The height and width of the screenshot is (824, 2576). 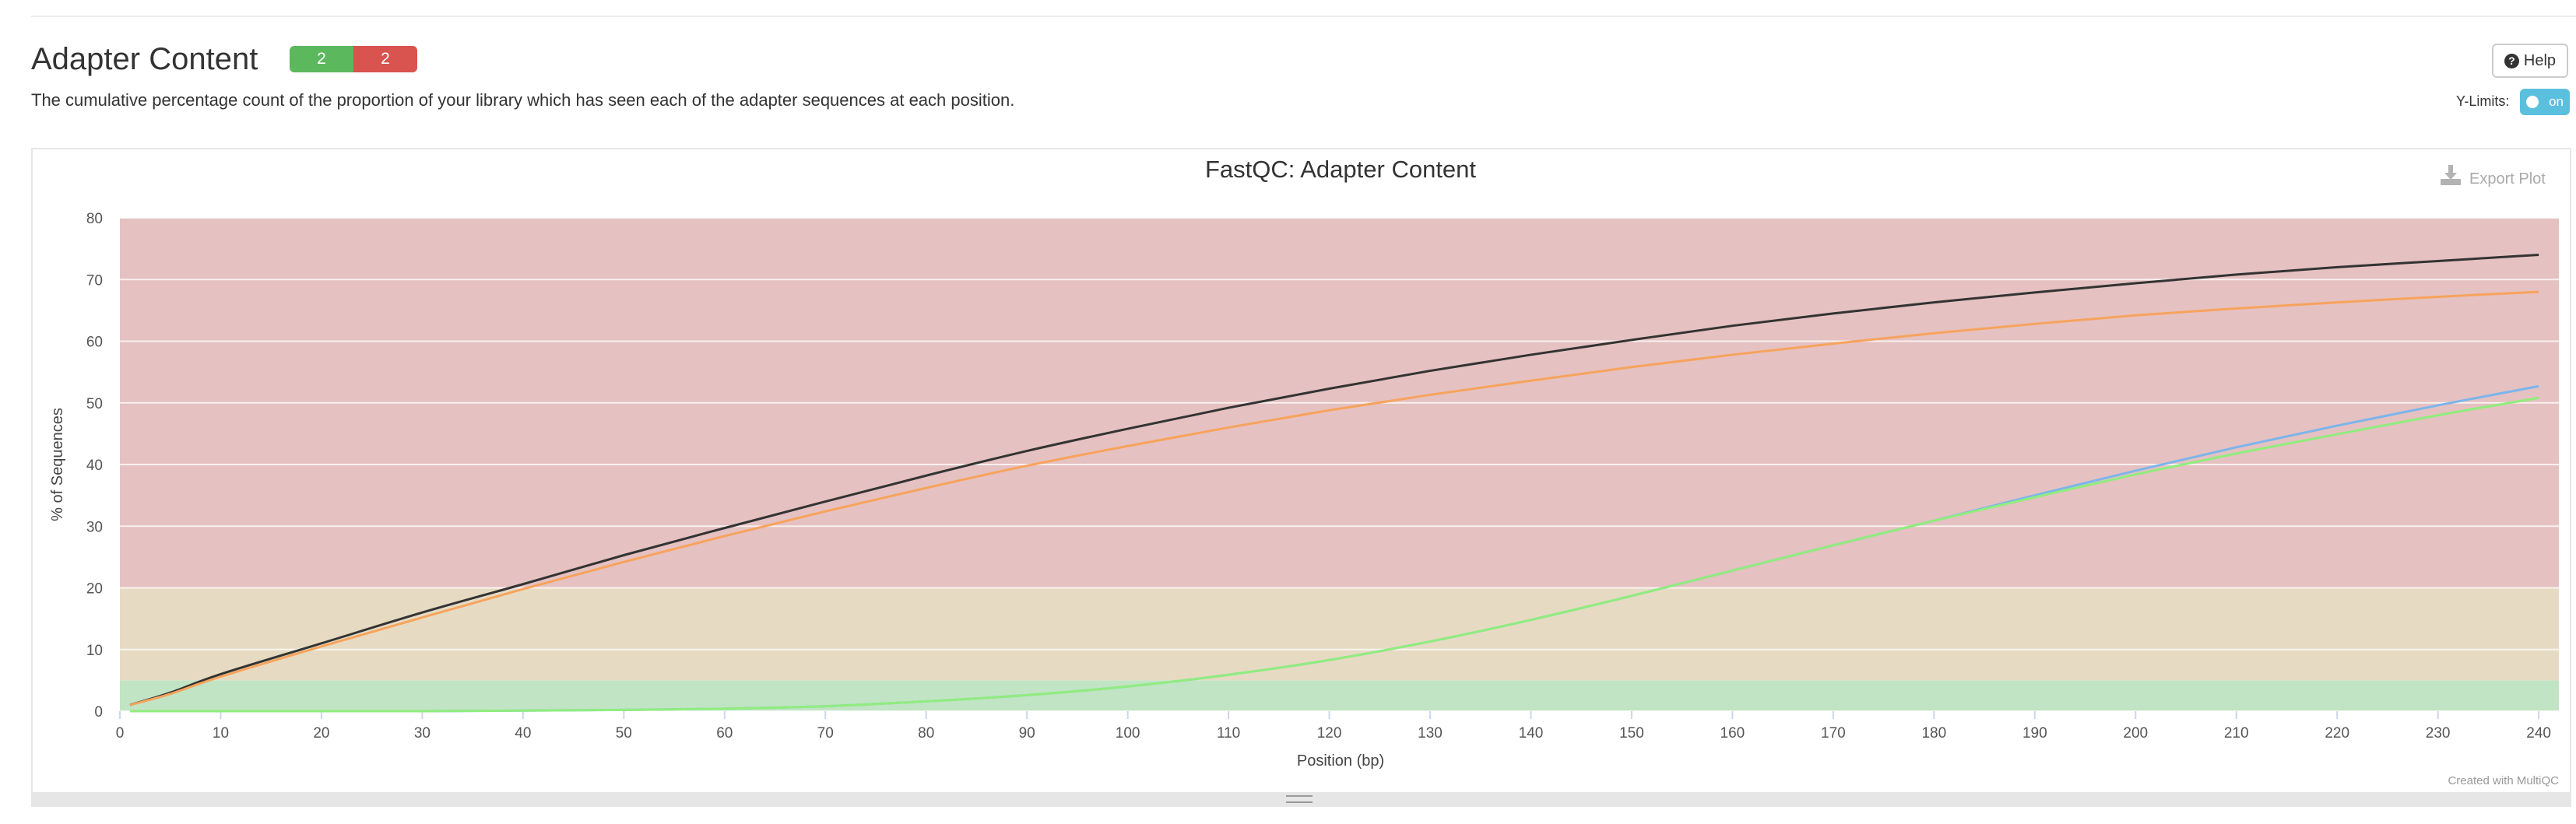 I want to click on x-tick-label: 90, so click(x=1027, y=733).